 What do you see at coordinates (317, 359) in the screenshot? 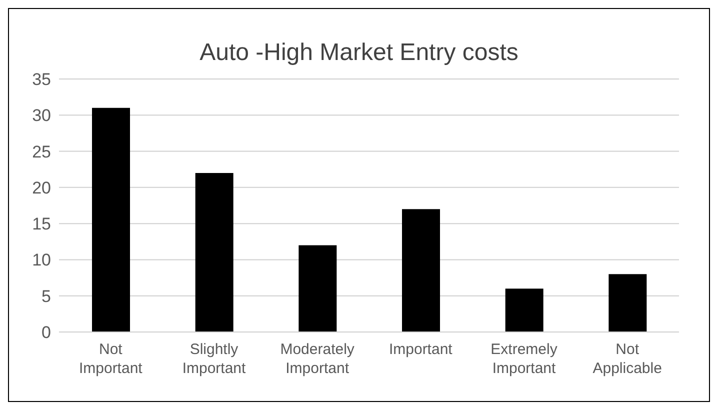
I see `x-tick-label: Moderately Important` at bounding box center [317, 359].